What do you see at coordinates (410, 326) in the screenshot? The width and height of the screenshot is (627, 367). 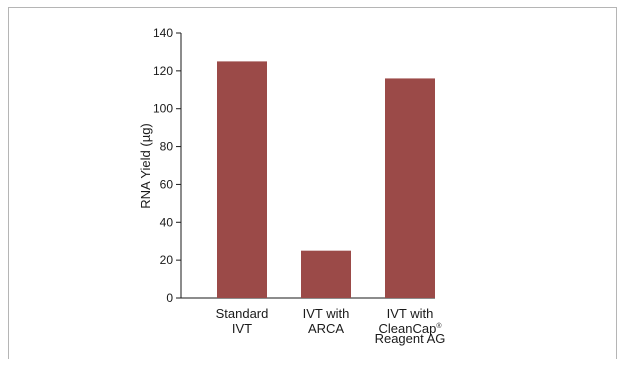 I see `x-tick-label: IVT with CleanCap® Reagent AG` at bounding box center [410, 326].